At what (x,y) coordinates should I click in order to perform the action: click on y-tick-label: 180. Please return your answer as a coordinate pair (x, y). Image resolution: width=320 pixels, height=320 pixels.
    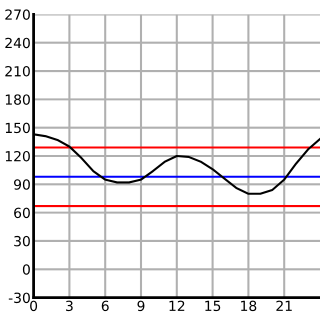
    Looking at the image, I should click on (18, 99).